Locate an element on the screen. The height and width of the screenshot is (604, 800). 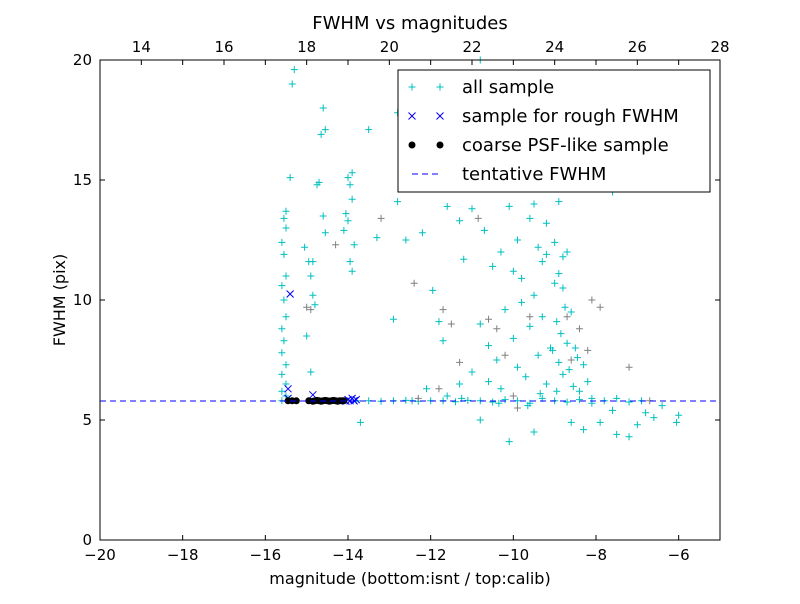
chart-title: FWHM vs magnitudes is located at coordinates (409, 23).